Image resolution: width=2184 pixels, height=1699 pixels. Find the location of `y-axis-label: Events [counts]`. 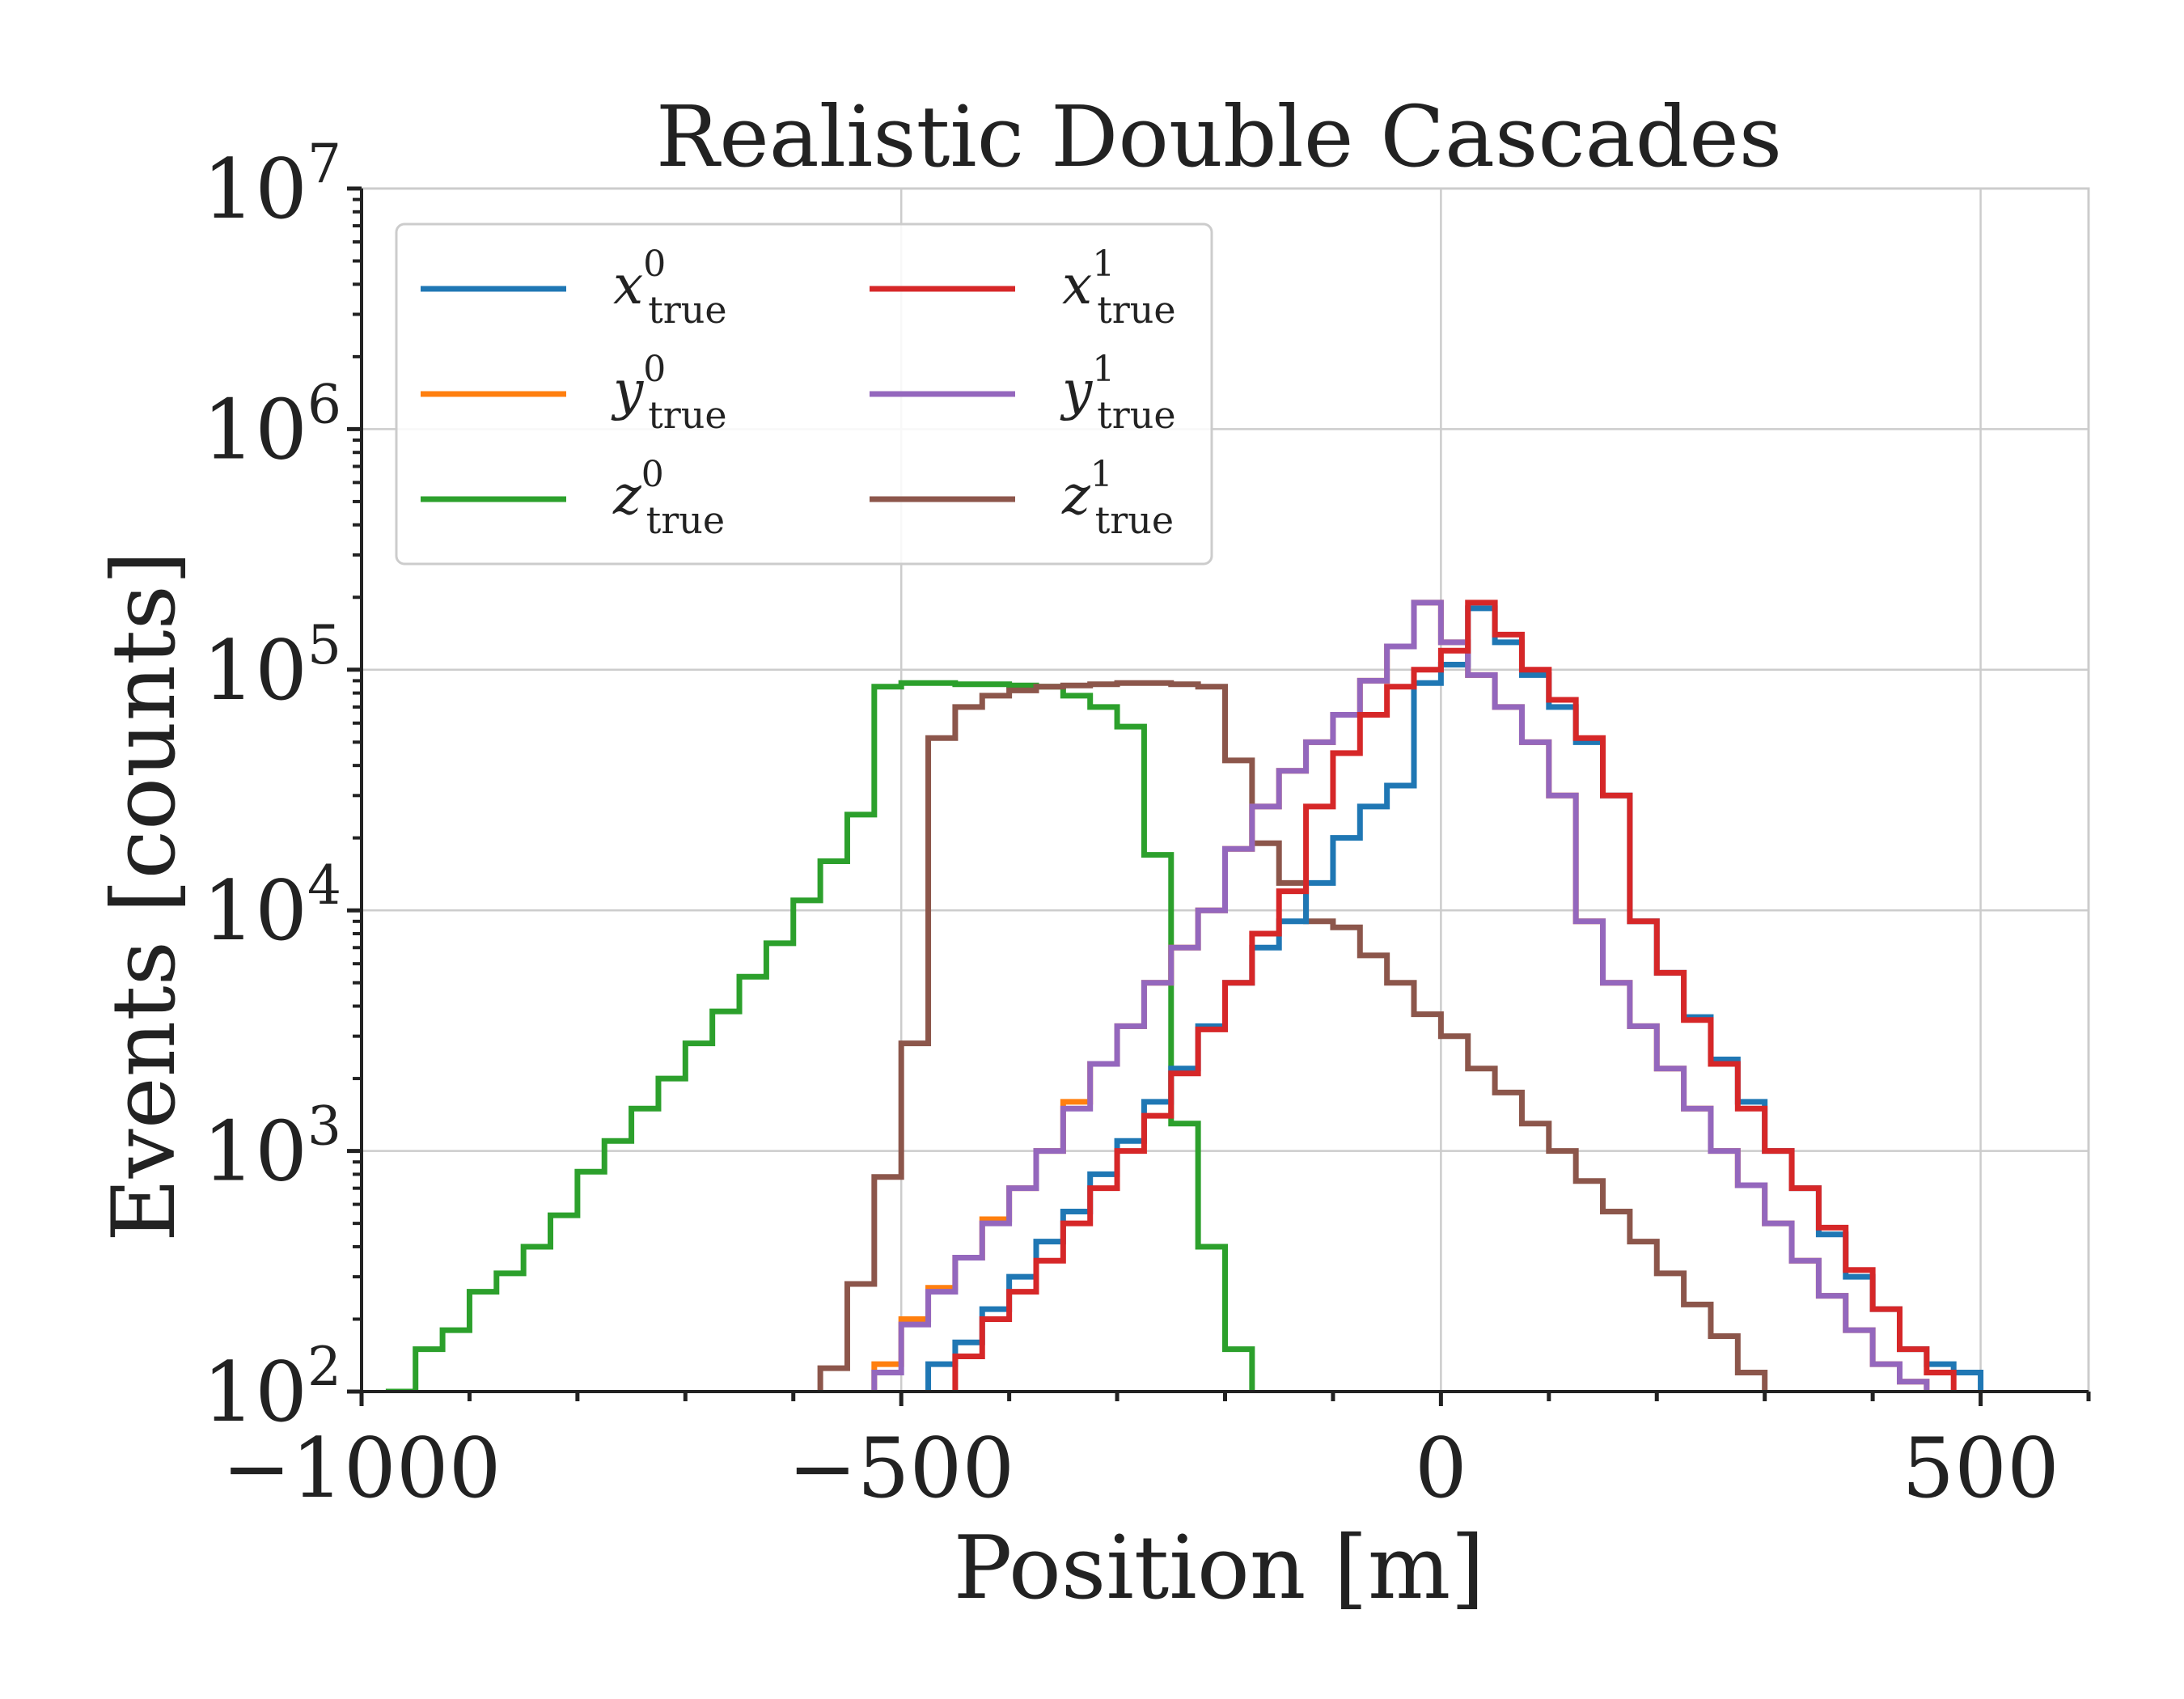

y-axis-label: Events [counts] is located at coordinates (144, 897).